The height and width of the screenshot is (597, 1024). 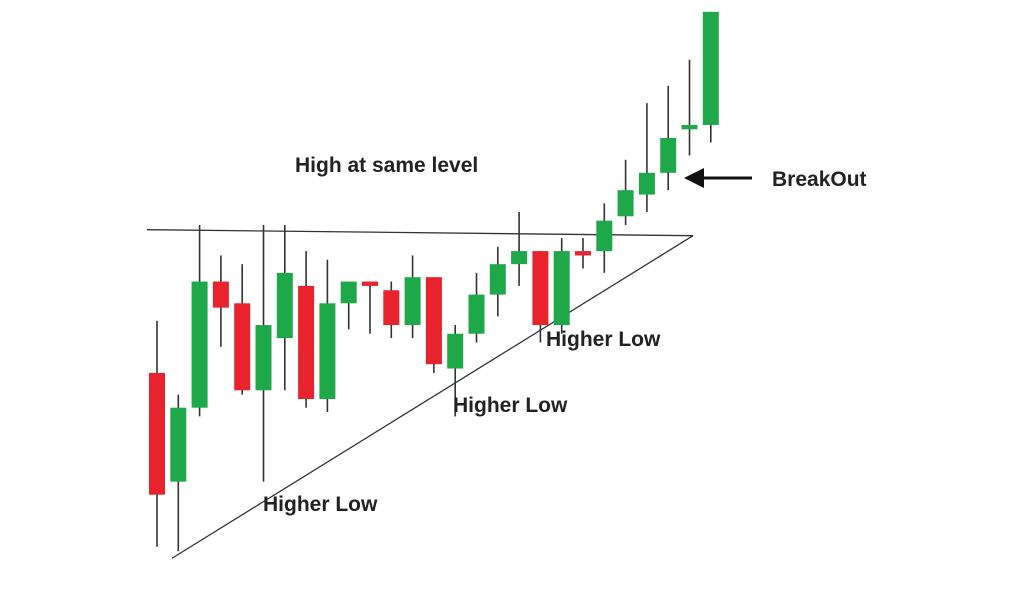 What do you see at coordinates (510, 405) in the screenshot?
I see `annotation-higher-low-2: Higher Low` at bounding box center [510, 405].